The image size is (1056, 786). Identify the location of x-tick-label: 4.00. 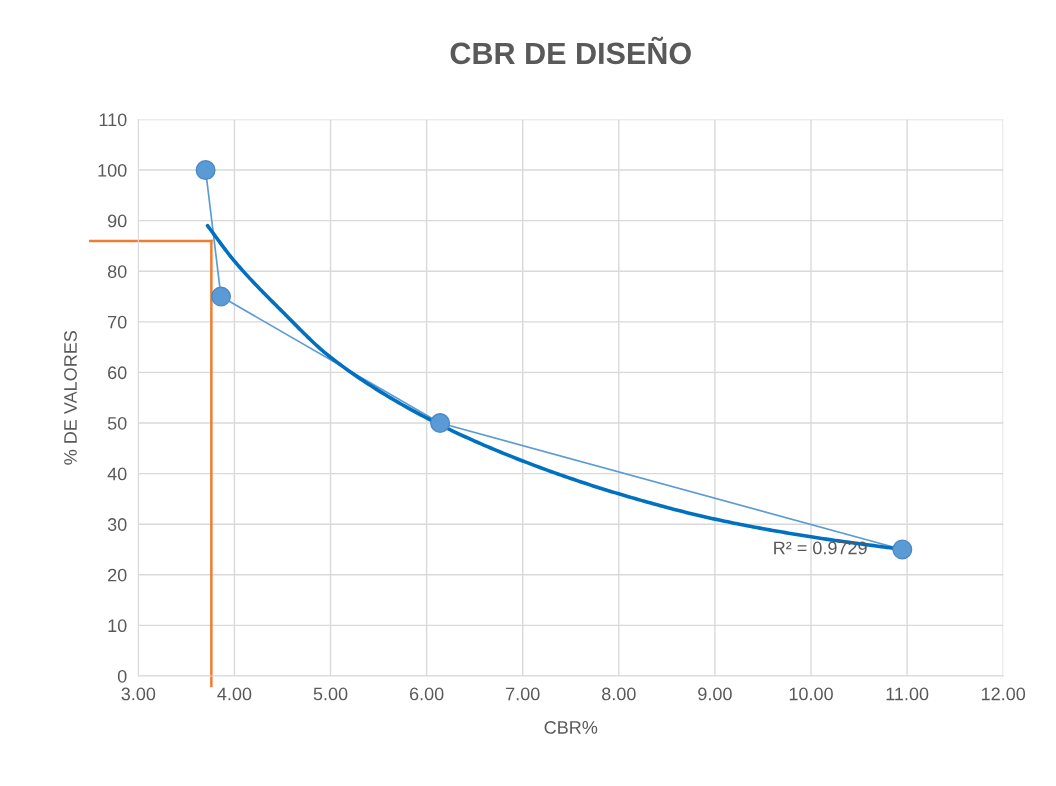
(234, 694).